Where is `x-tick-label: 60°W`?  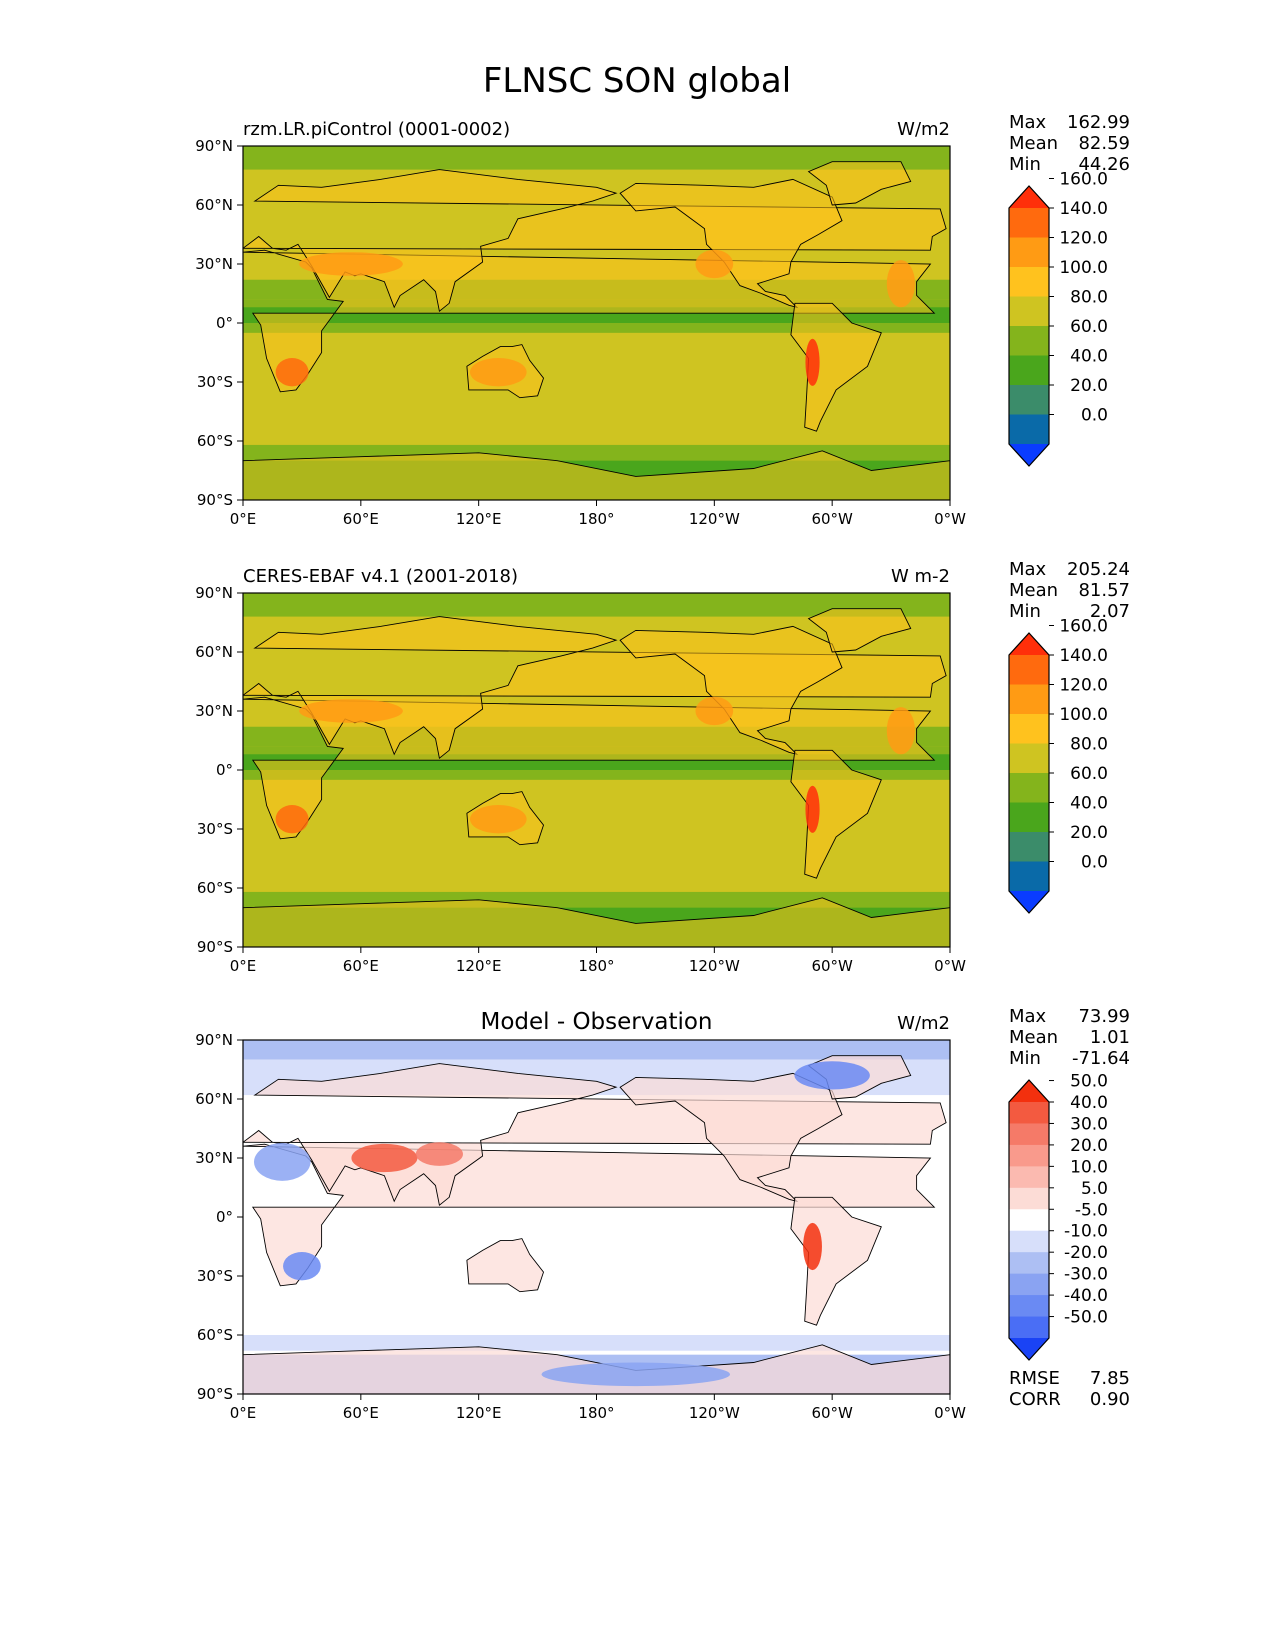
x-tick-label: 60°W is located at coordinates (832, 1413).